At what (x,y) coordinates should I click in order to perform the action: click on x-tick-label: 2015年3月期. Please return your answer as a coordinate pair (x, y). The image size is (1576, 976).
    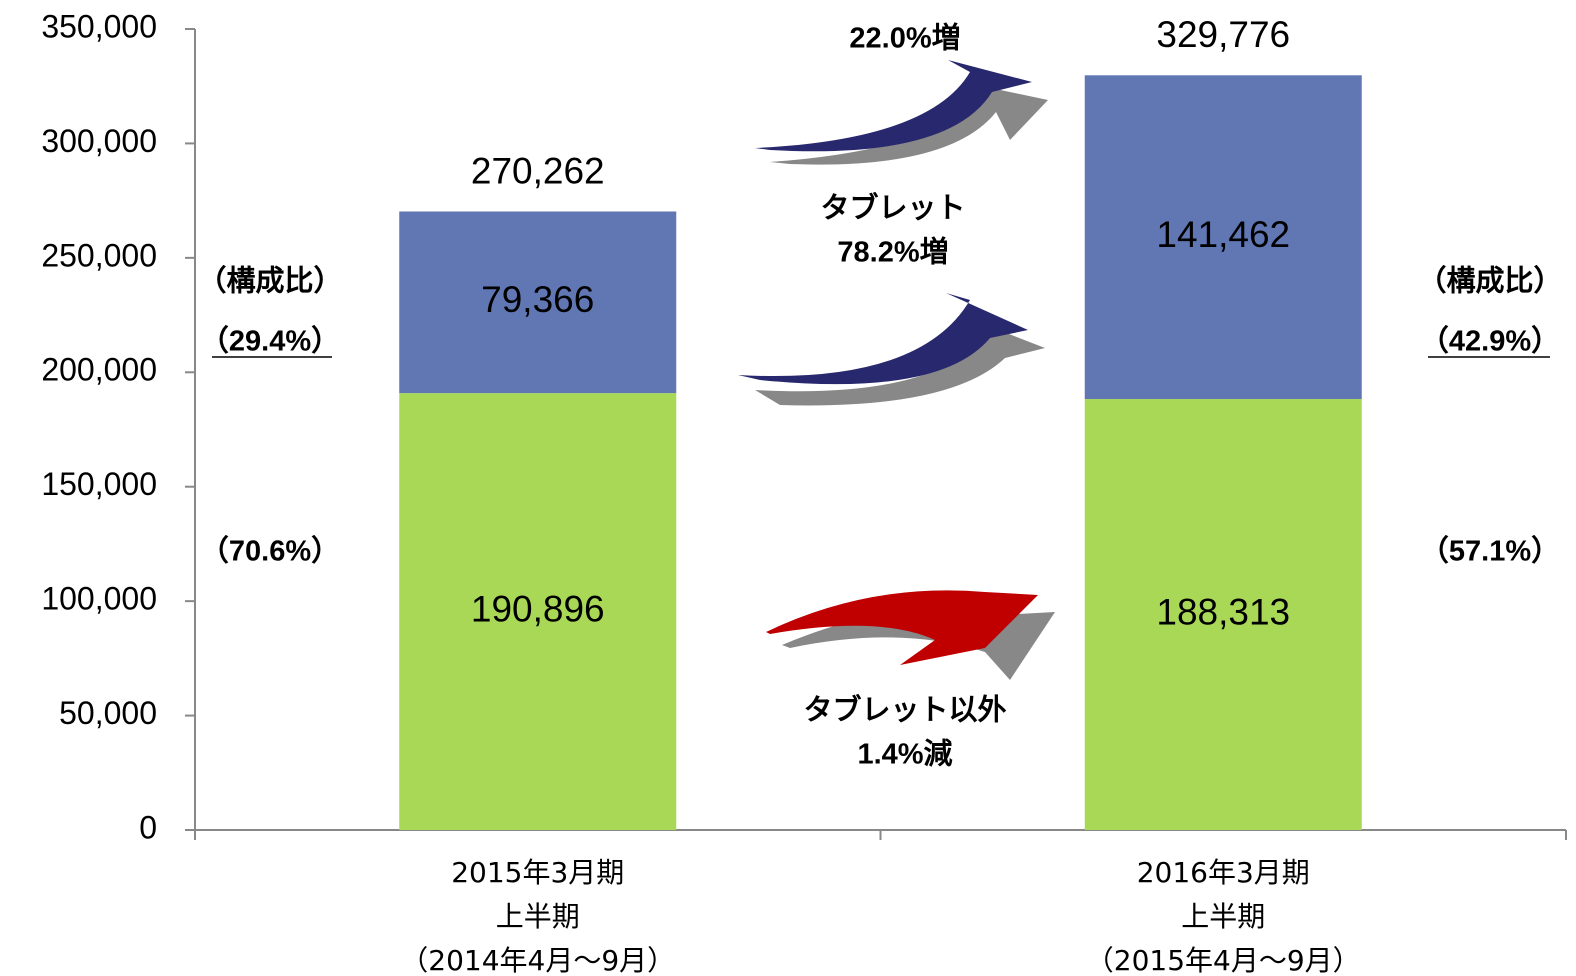
    Looking at the image, I should click on (537, 872).